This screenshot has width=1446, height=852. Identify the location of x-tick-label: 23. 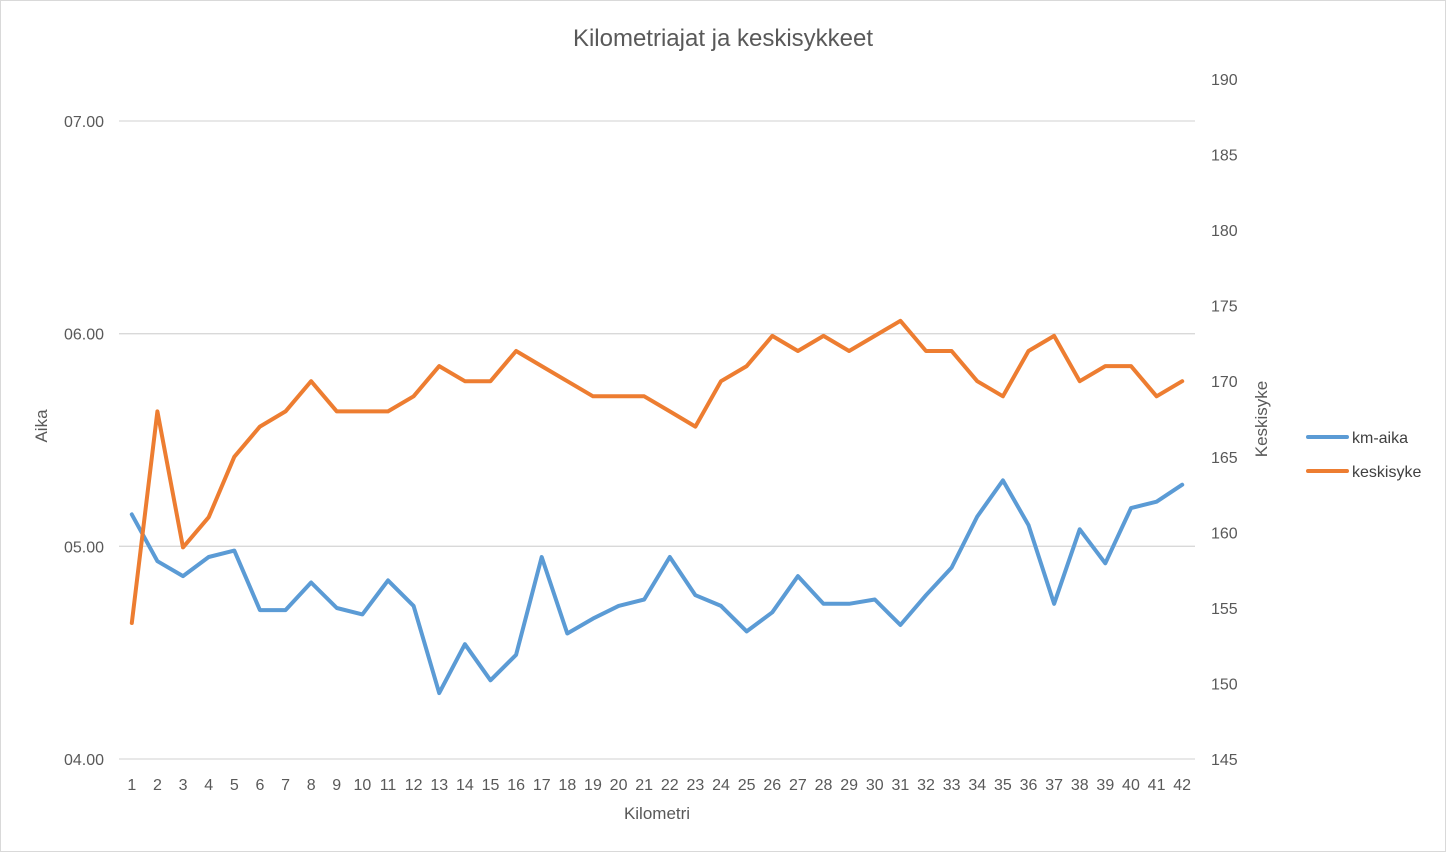
(696, 785).